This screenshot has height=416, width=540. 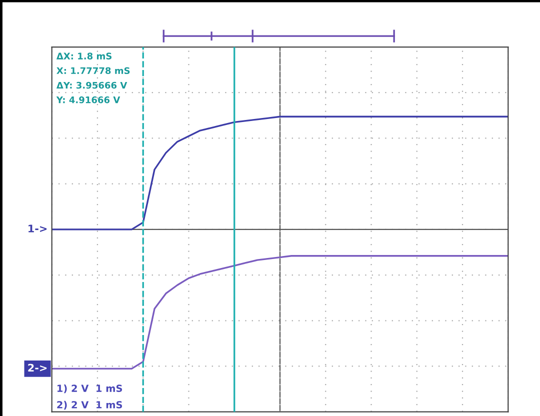 I want to click on text: 2->, so click(x=37, y=368).